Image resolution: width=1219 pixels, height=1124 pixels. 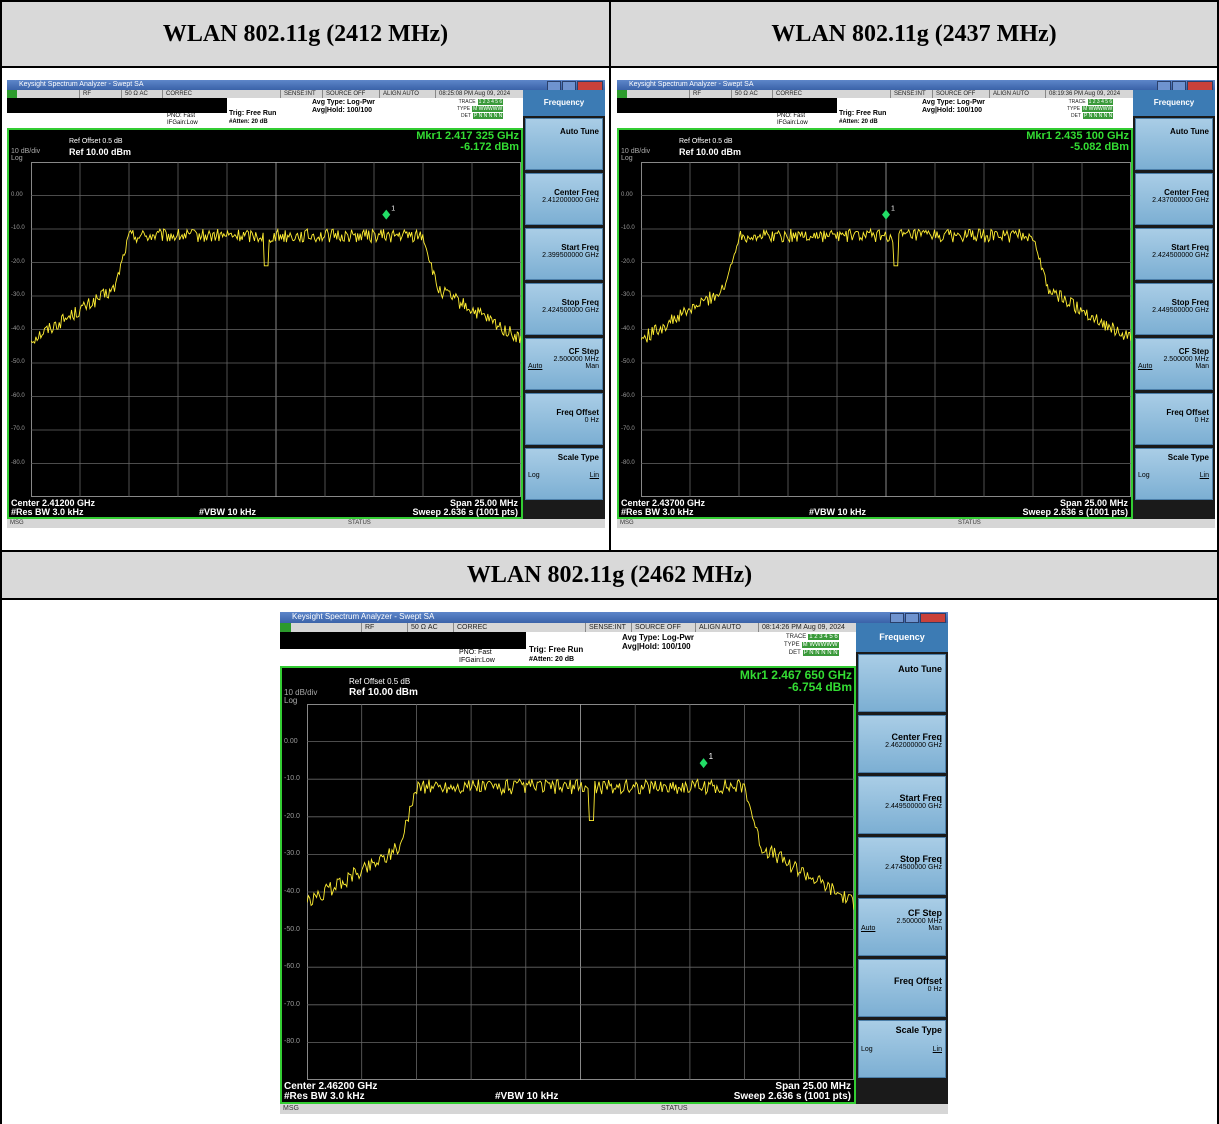 What do you see at coordinates (1174, 199) in the screenshot?
I see `center-freq-button: Center Freq 2.437000000 GHz` at bounding box center [1174, 199].